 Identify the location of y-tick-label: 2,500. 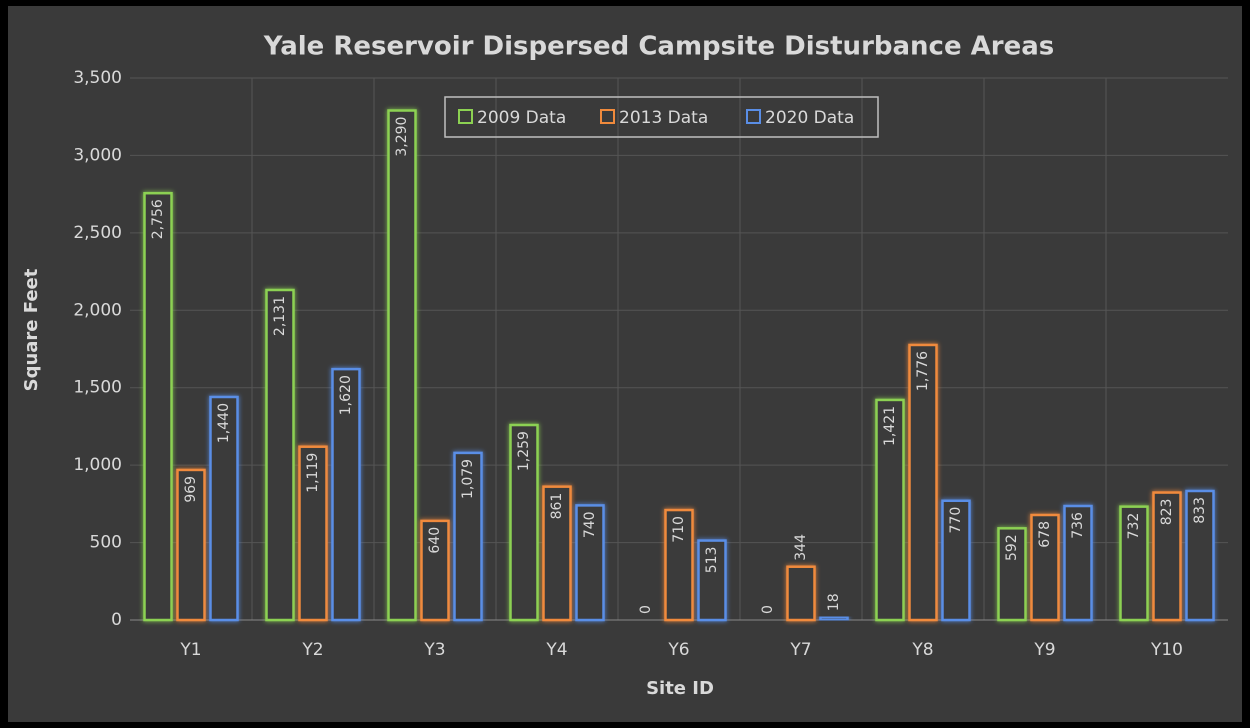
(97, 233).